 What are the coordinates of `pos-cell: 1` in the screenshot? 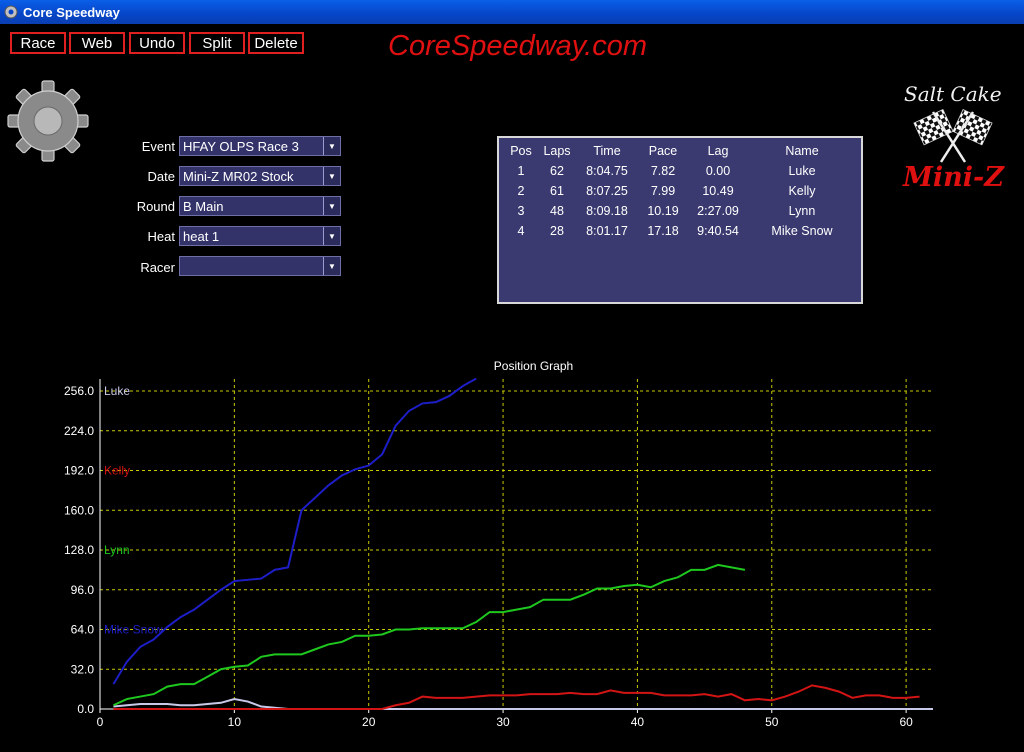 It's located at (521, 171).